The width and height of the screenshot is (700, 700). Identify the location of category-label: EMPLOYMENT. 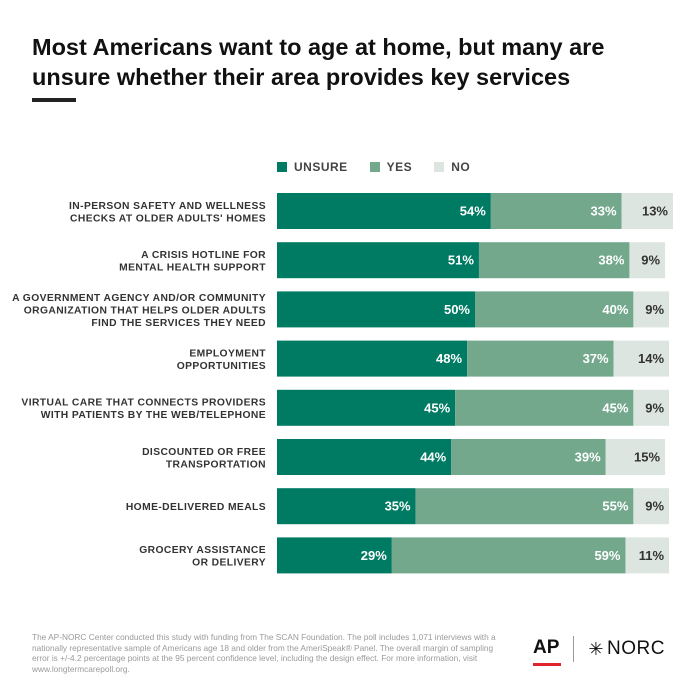
(227, 353).